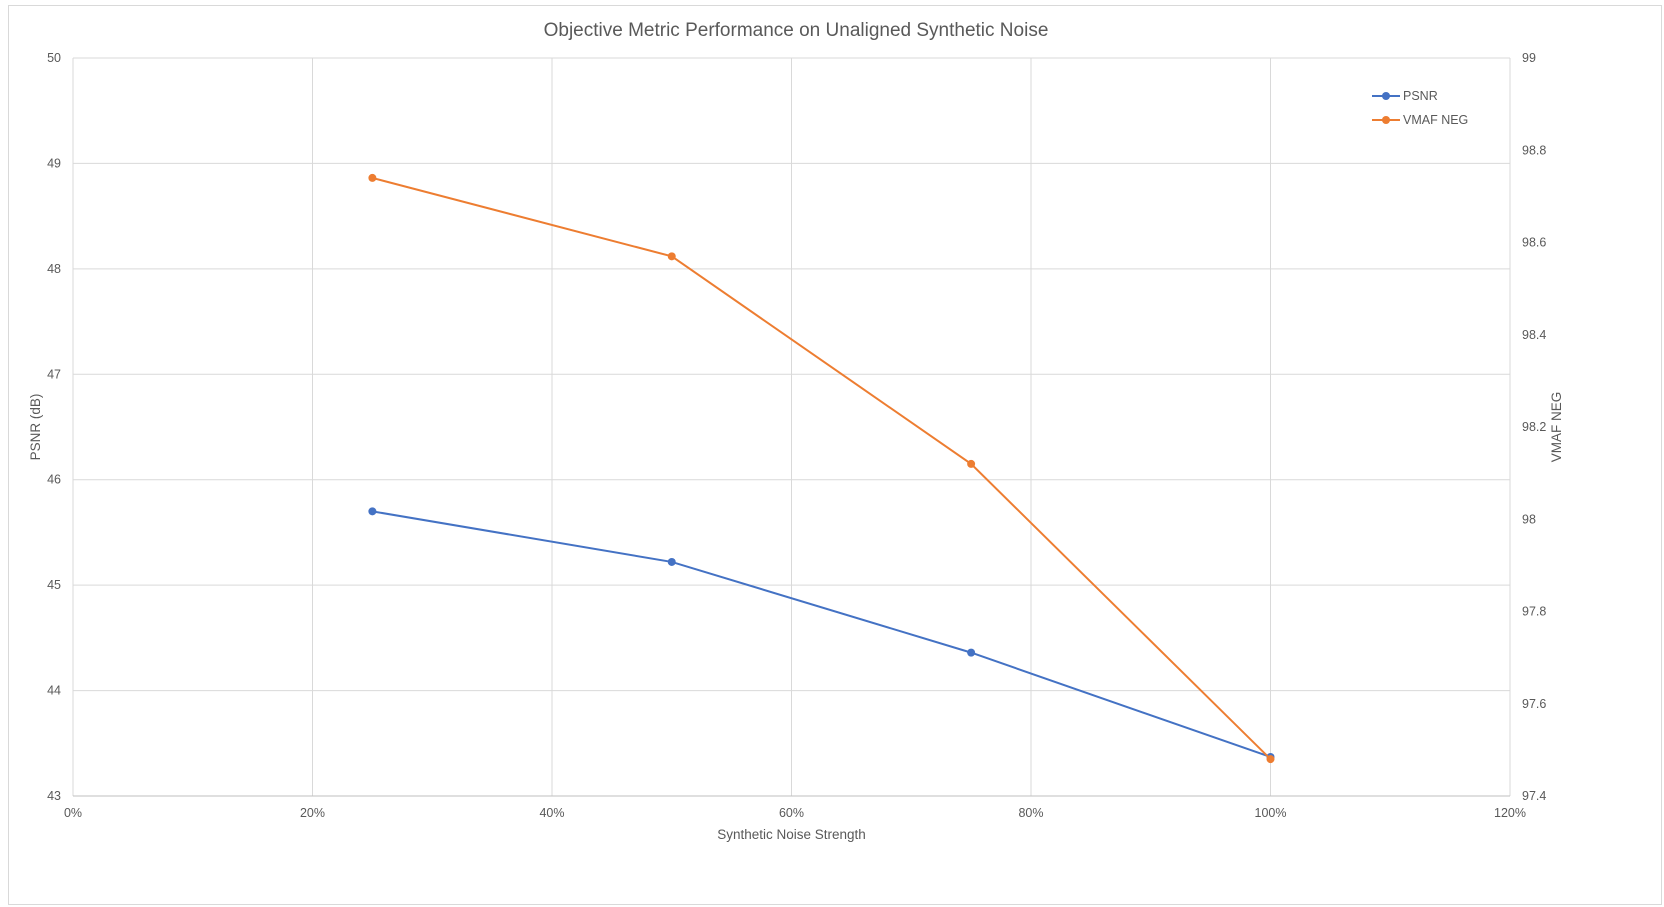 The width and height of the screenshot is (1664, 907). What do you see at coordinates (1534, 796) in the screenshot?
I see `y2-tick-label: 97.4` at bounding box center [1534, 796].